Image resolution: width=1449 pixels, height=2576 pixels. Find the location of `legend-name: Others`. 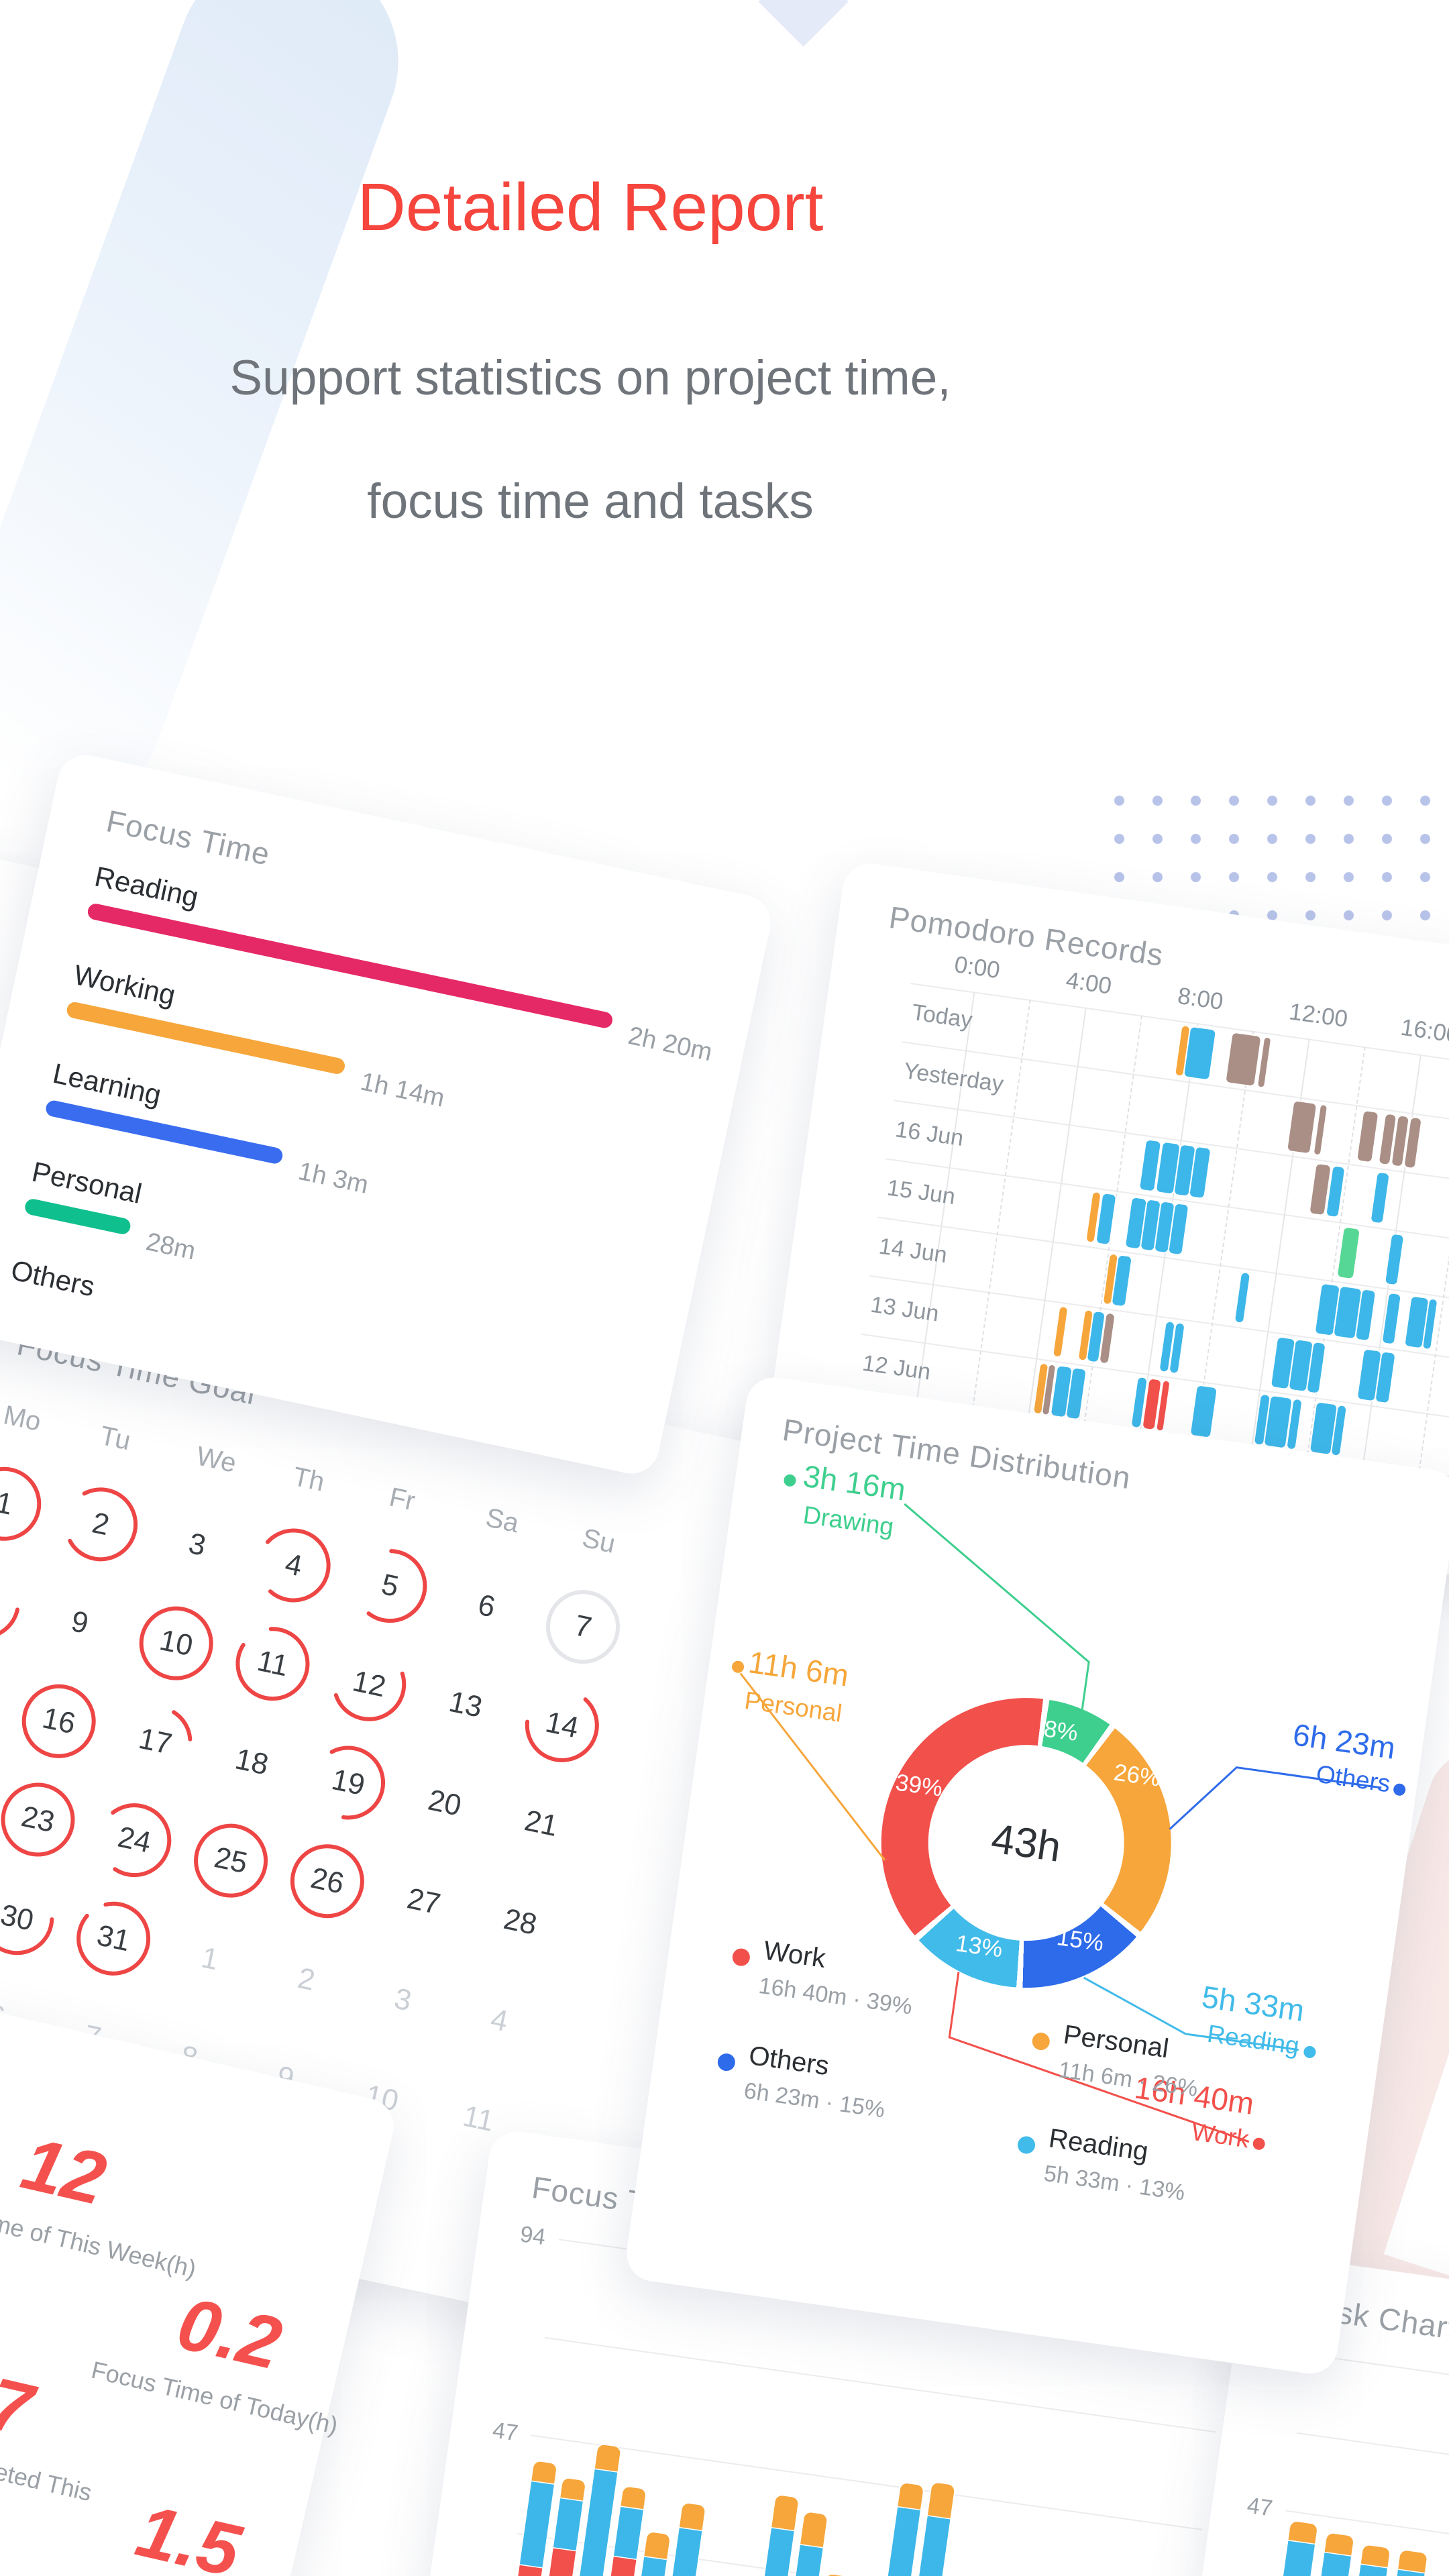

legend-name: Others is located at coordinates (789, 2061).